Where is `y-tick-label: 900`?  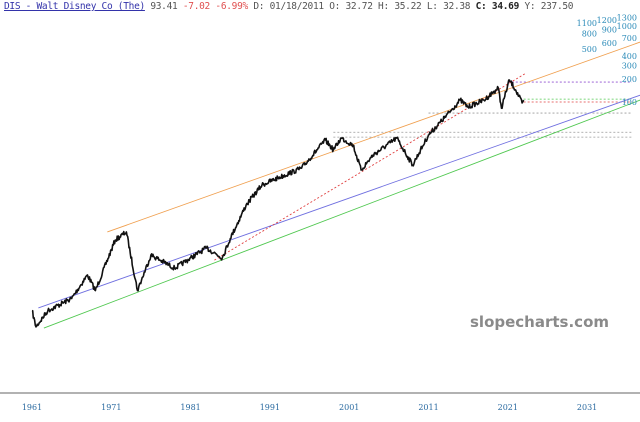 y-tick-label: 900 is located at coordinates (609, 29).